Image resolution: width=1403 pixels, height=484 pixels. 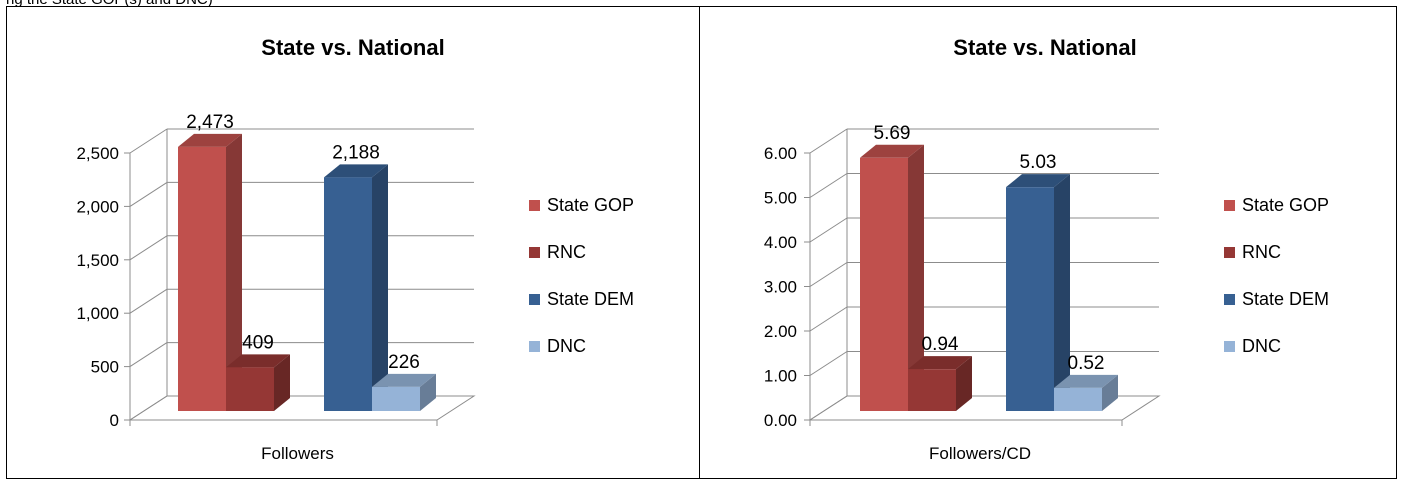 What do you see at coordinates (892, 133) in the screenshot?
I see `data-label: 5.69` at bounding box center [892, 133].